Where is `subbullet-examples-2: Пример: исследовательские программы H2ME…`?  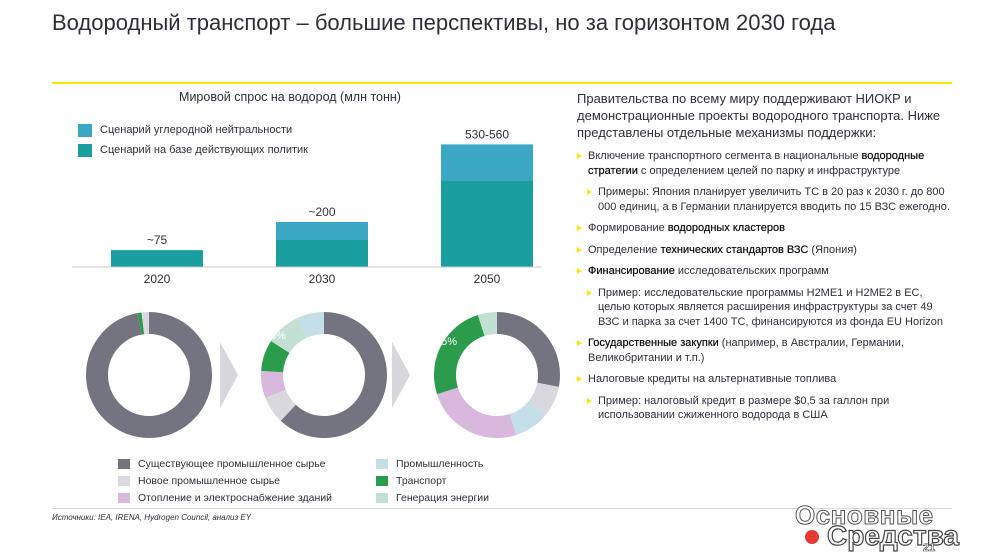
subbullet-examples-2: Пример: исследовательские программы H2ME… is located at coordinates (769, 308).